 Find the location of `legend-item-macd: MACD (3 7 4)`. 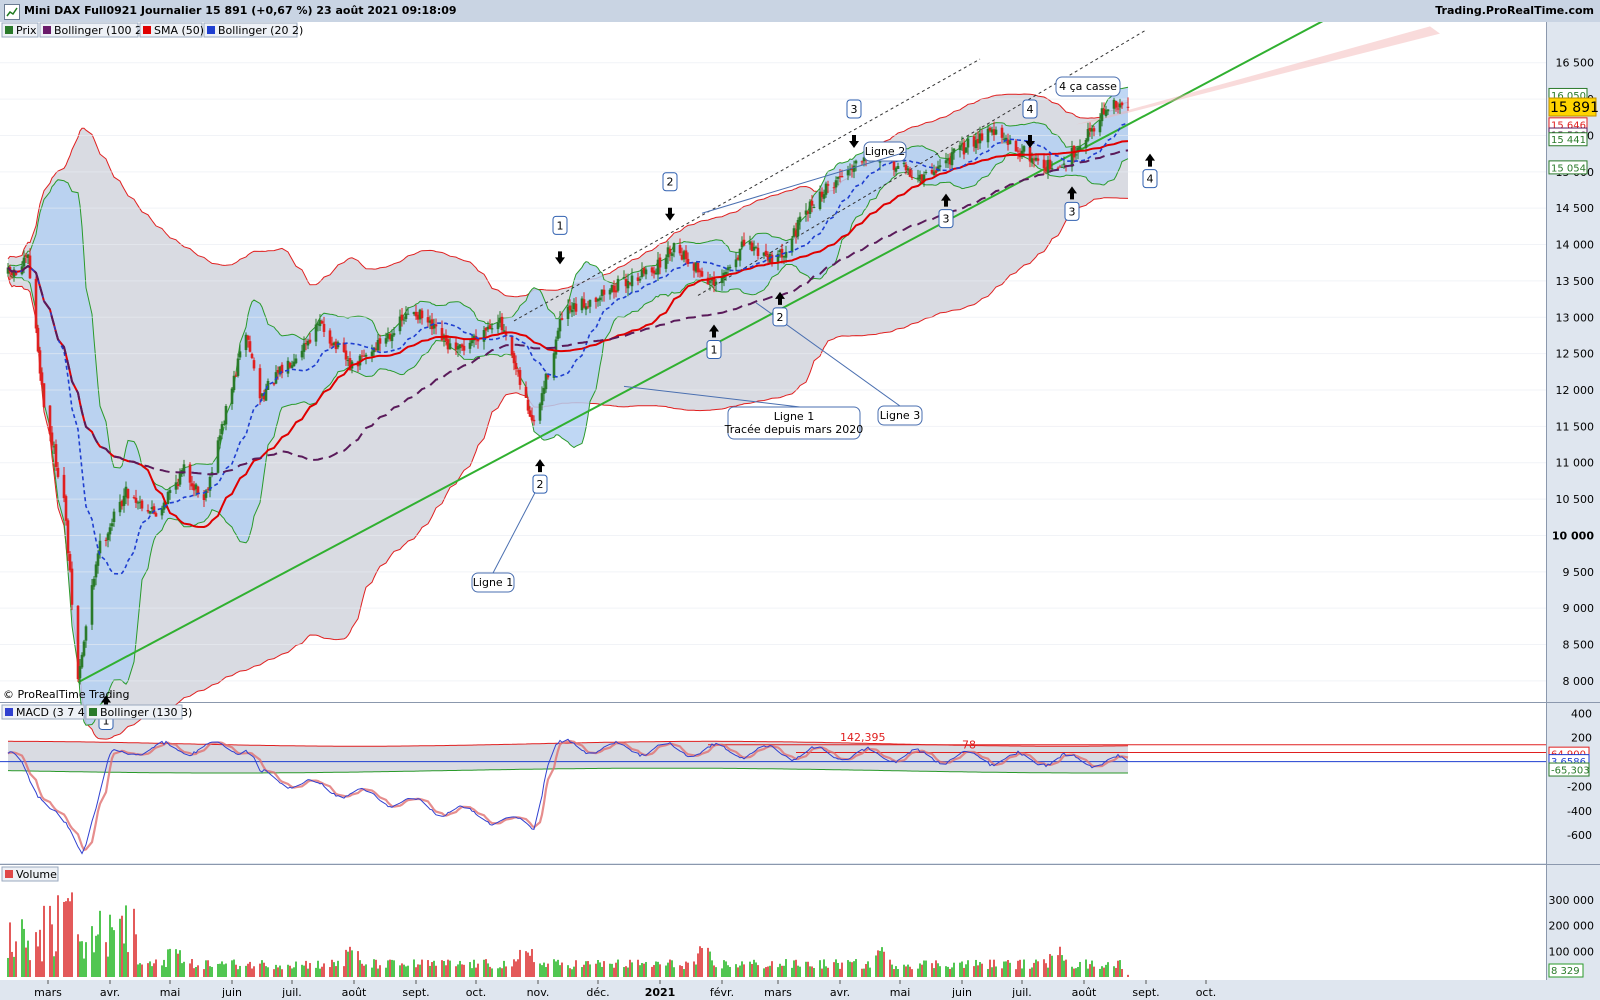

legend-item-macd: MACD (3 7 4) is located at coordinates (45, 712).